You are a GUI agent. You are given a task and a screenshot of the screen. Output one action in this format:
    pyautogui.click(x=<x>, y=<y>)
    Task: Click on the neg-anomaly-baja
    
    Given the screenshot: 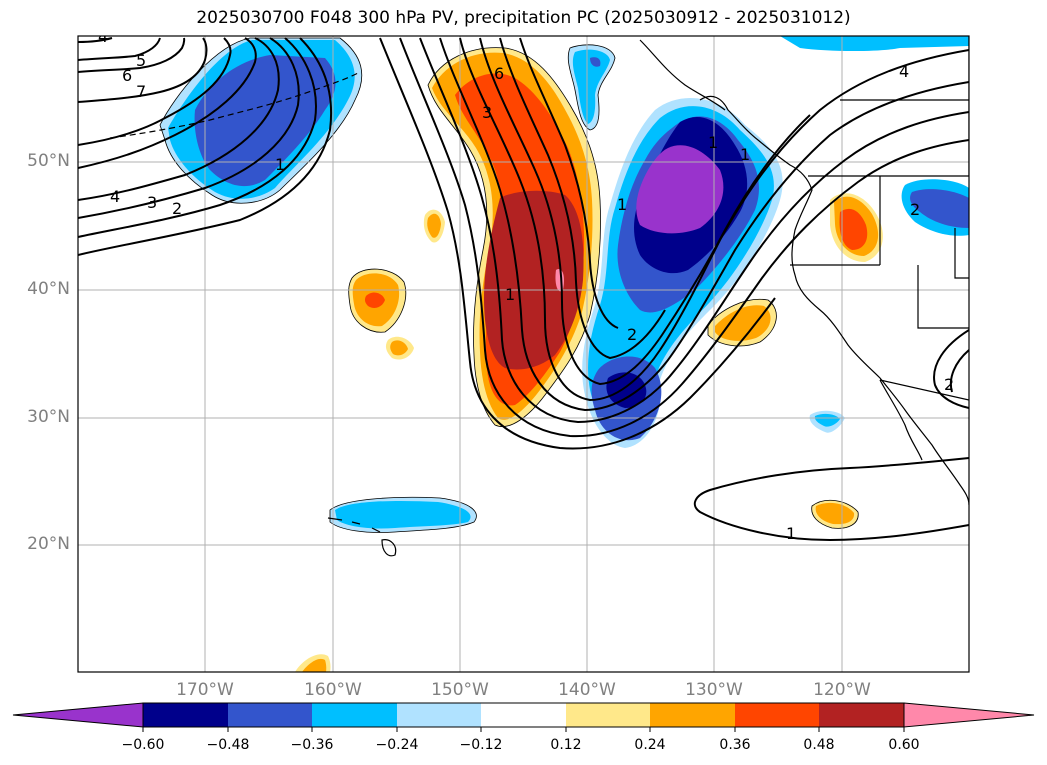 What is the action you would take?
    pyautogui.click(x=827, y=421)
    